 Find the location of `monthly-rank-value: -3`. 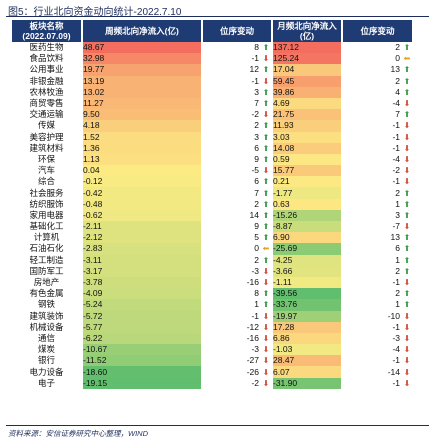

monthly-rank-value: -3 is located at coordinates (396, 337).